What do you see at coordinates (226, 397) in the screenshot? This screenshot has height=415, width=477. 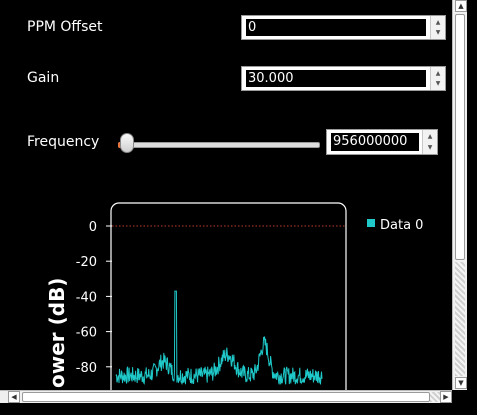 I see `horizontal-scroll-thumb` at bounding box center [226, 397].